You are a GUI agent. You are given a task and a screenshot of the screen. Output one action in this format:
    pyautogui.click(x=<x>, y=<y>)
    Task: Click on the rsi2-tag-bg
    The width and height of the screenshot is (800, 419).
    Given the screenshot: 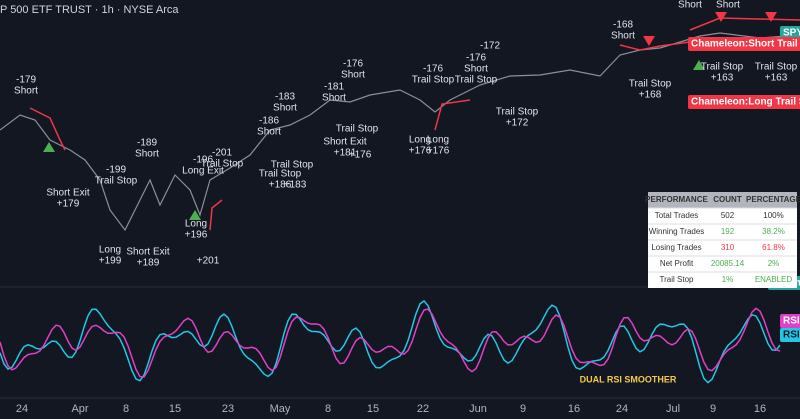 What is the action you would take?
    pyautogui.click(x=790, y=321)
    